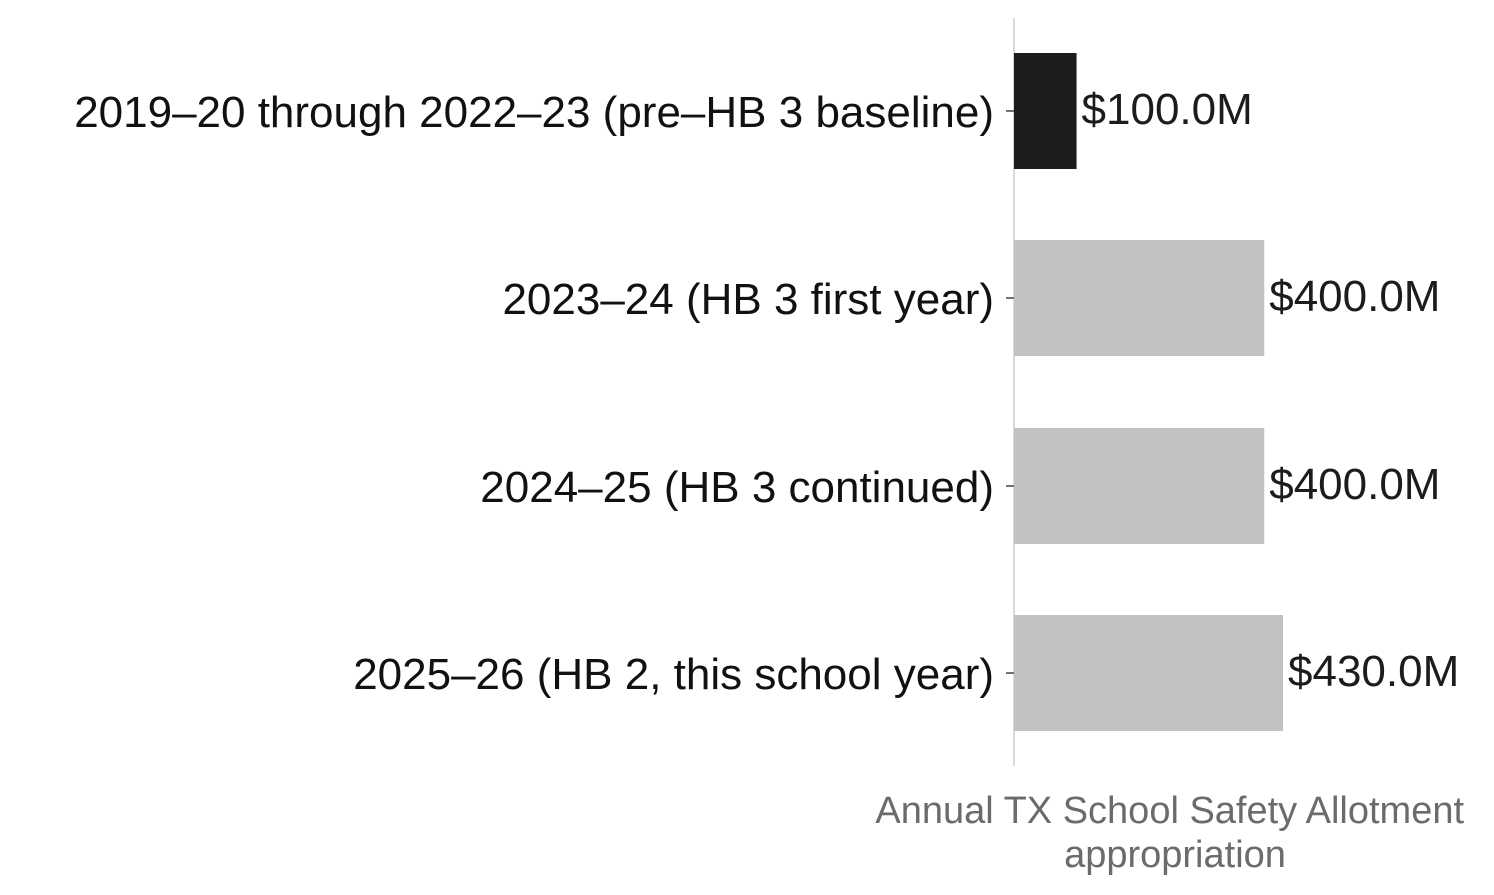 The width and height of the screenshot is (1494, 895). Describe the element at coordinates (1175, 855) in the screenshot. I see `x-axis-title-line-2: appropriation` at that location.